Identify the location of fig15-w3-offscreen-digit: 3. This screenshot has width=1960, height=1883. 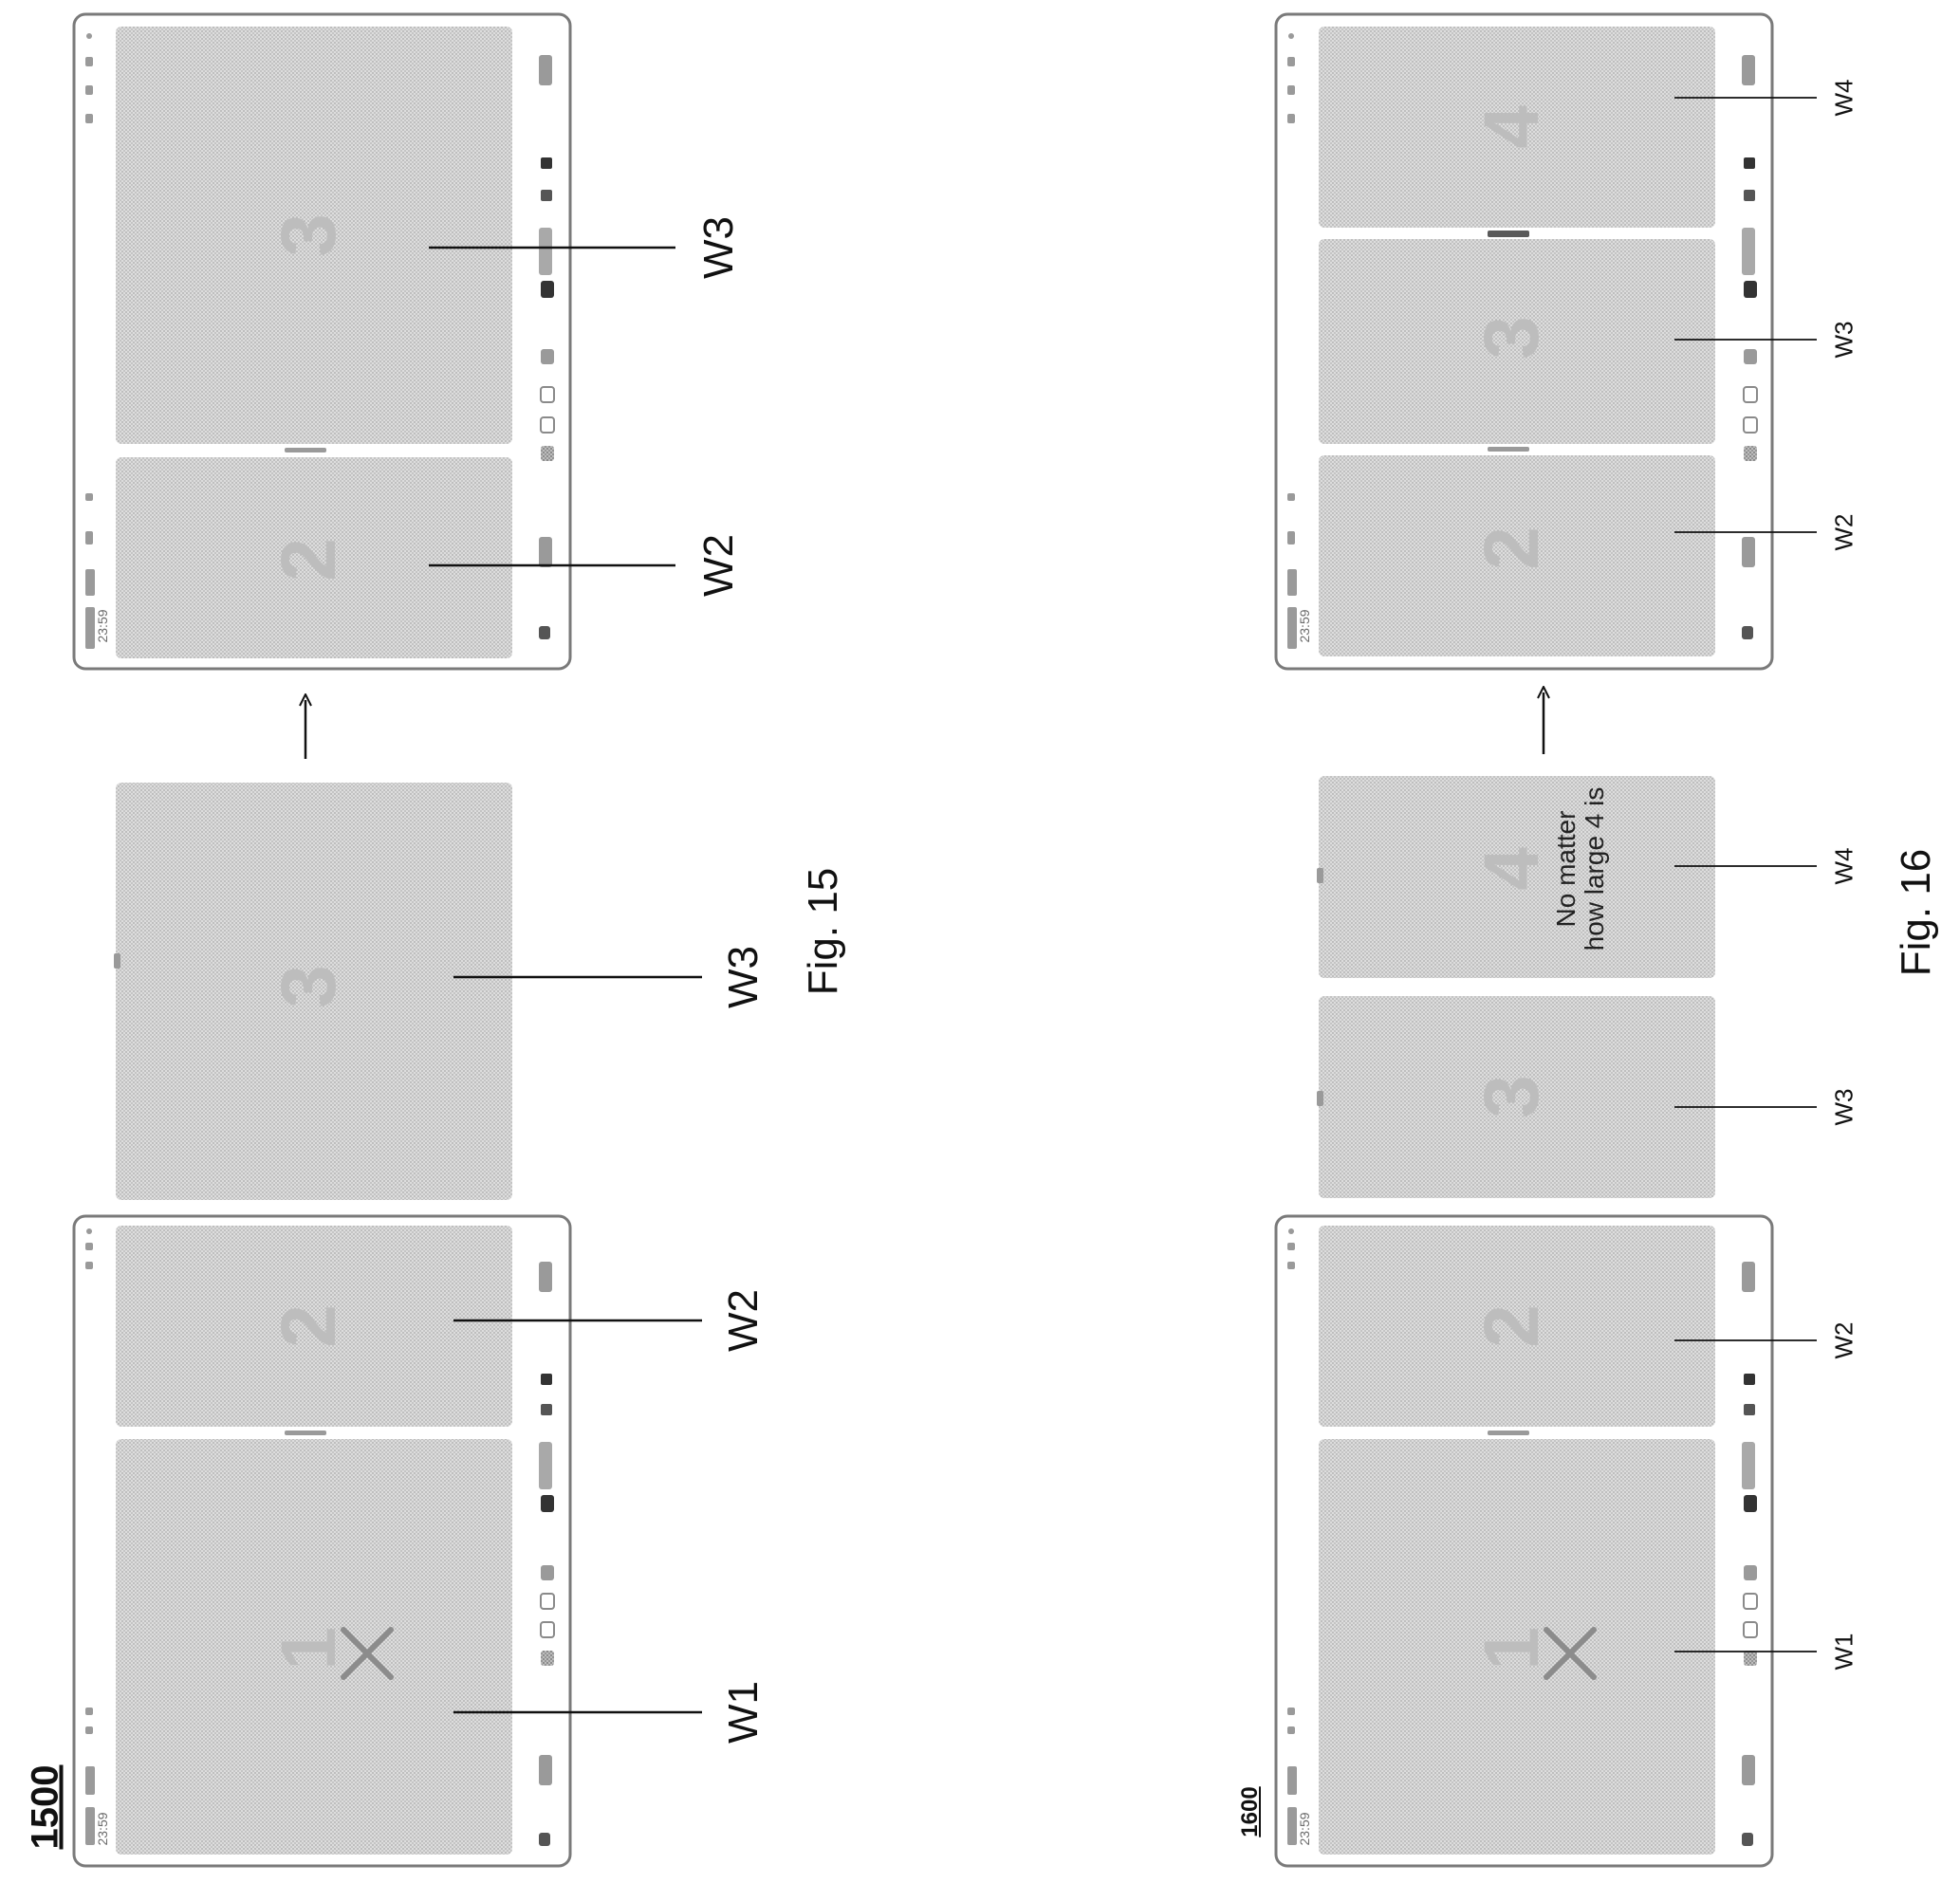
(309, 986).